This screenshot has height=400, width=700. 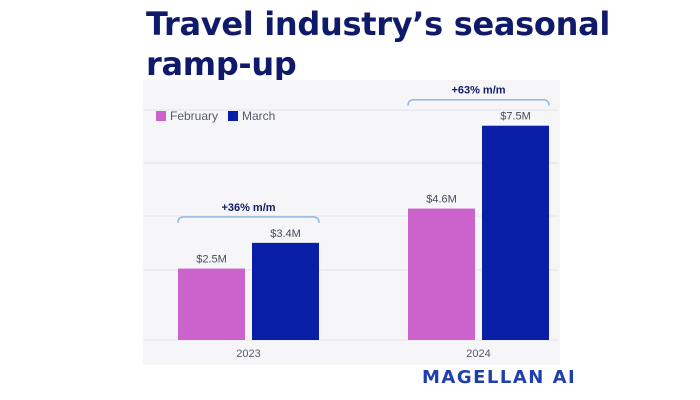 I want to click on bar-march-2023, so click(x=285, y=291).